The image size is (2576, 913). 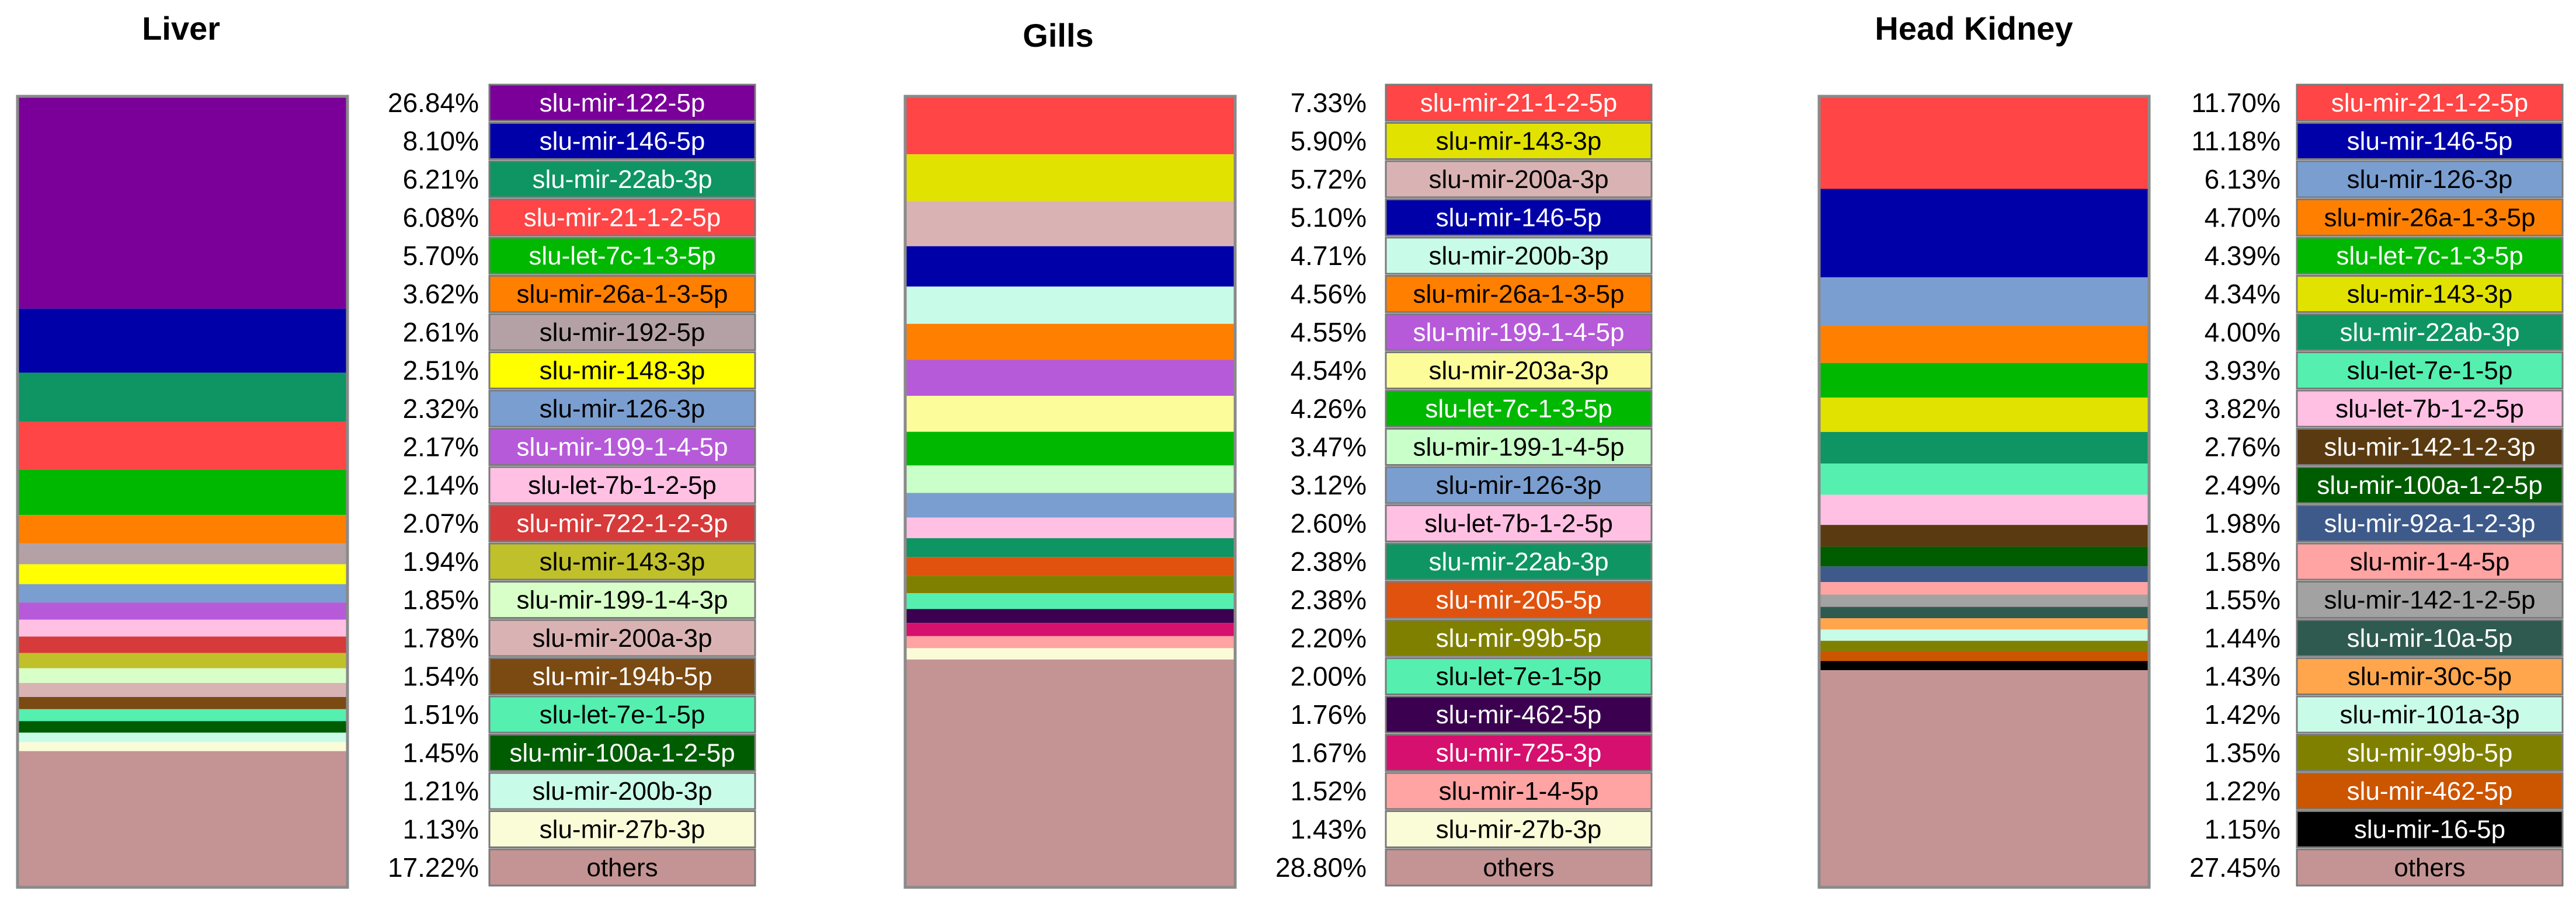 I want to click on percent-label-1-8: 4.26%, so click(x=1329, y=409).